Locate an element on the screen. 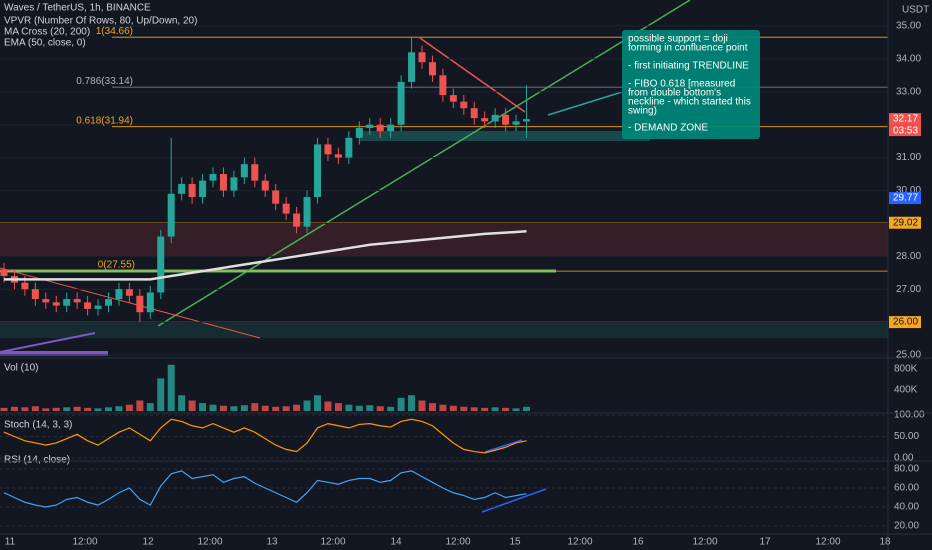 The image size is (932, 550). annotation-text: swing) is located at coordinates (642, 111).